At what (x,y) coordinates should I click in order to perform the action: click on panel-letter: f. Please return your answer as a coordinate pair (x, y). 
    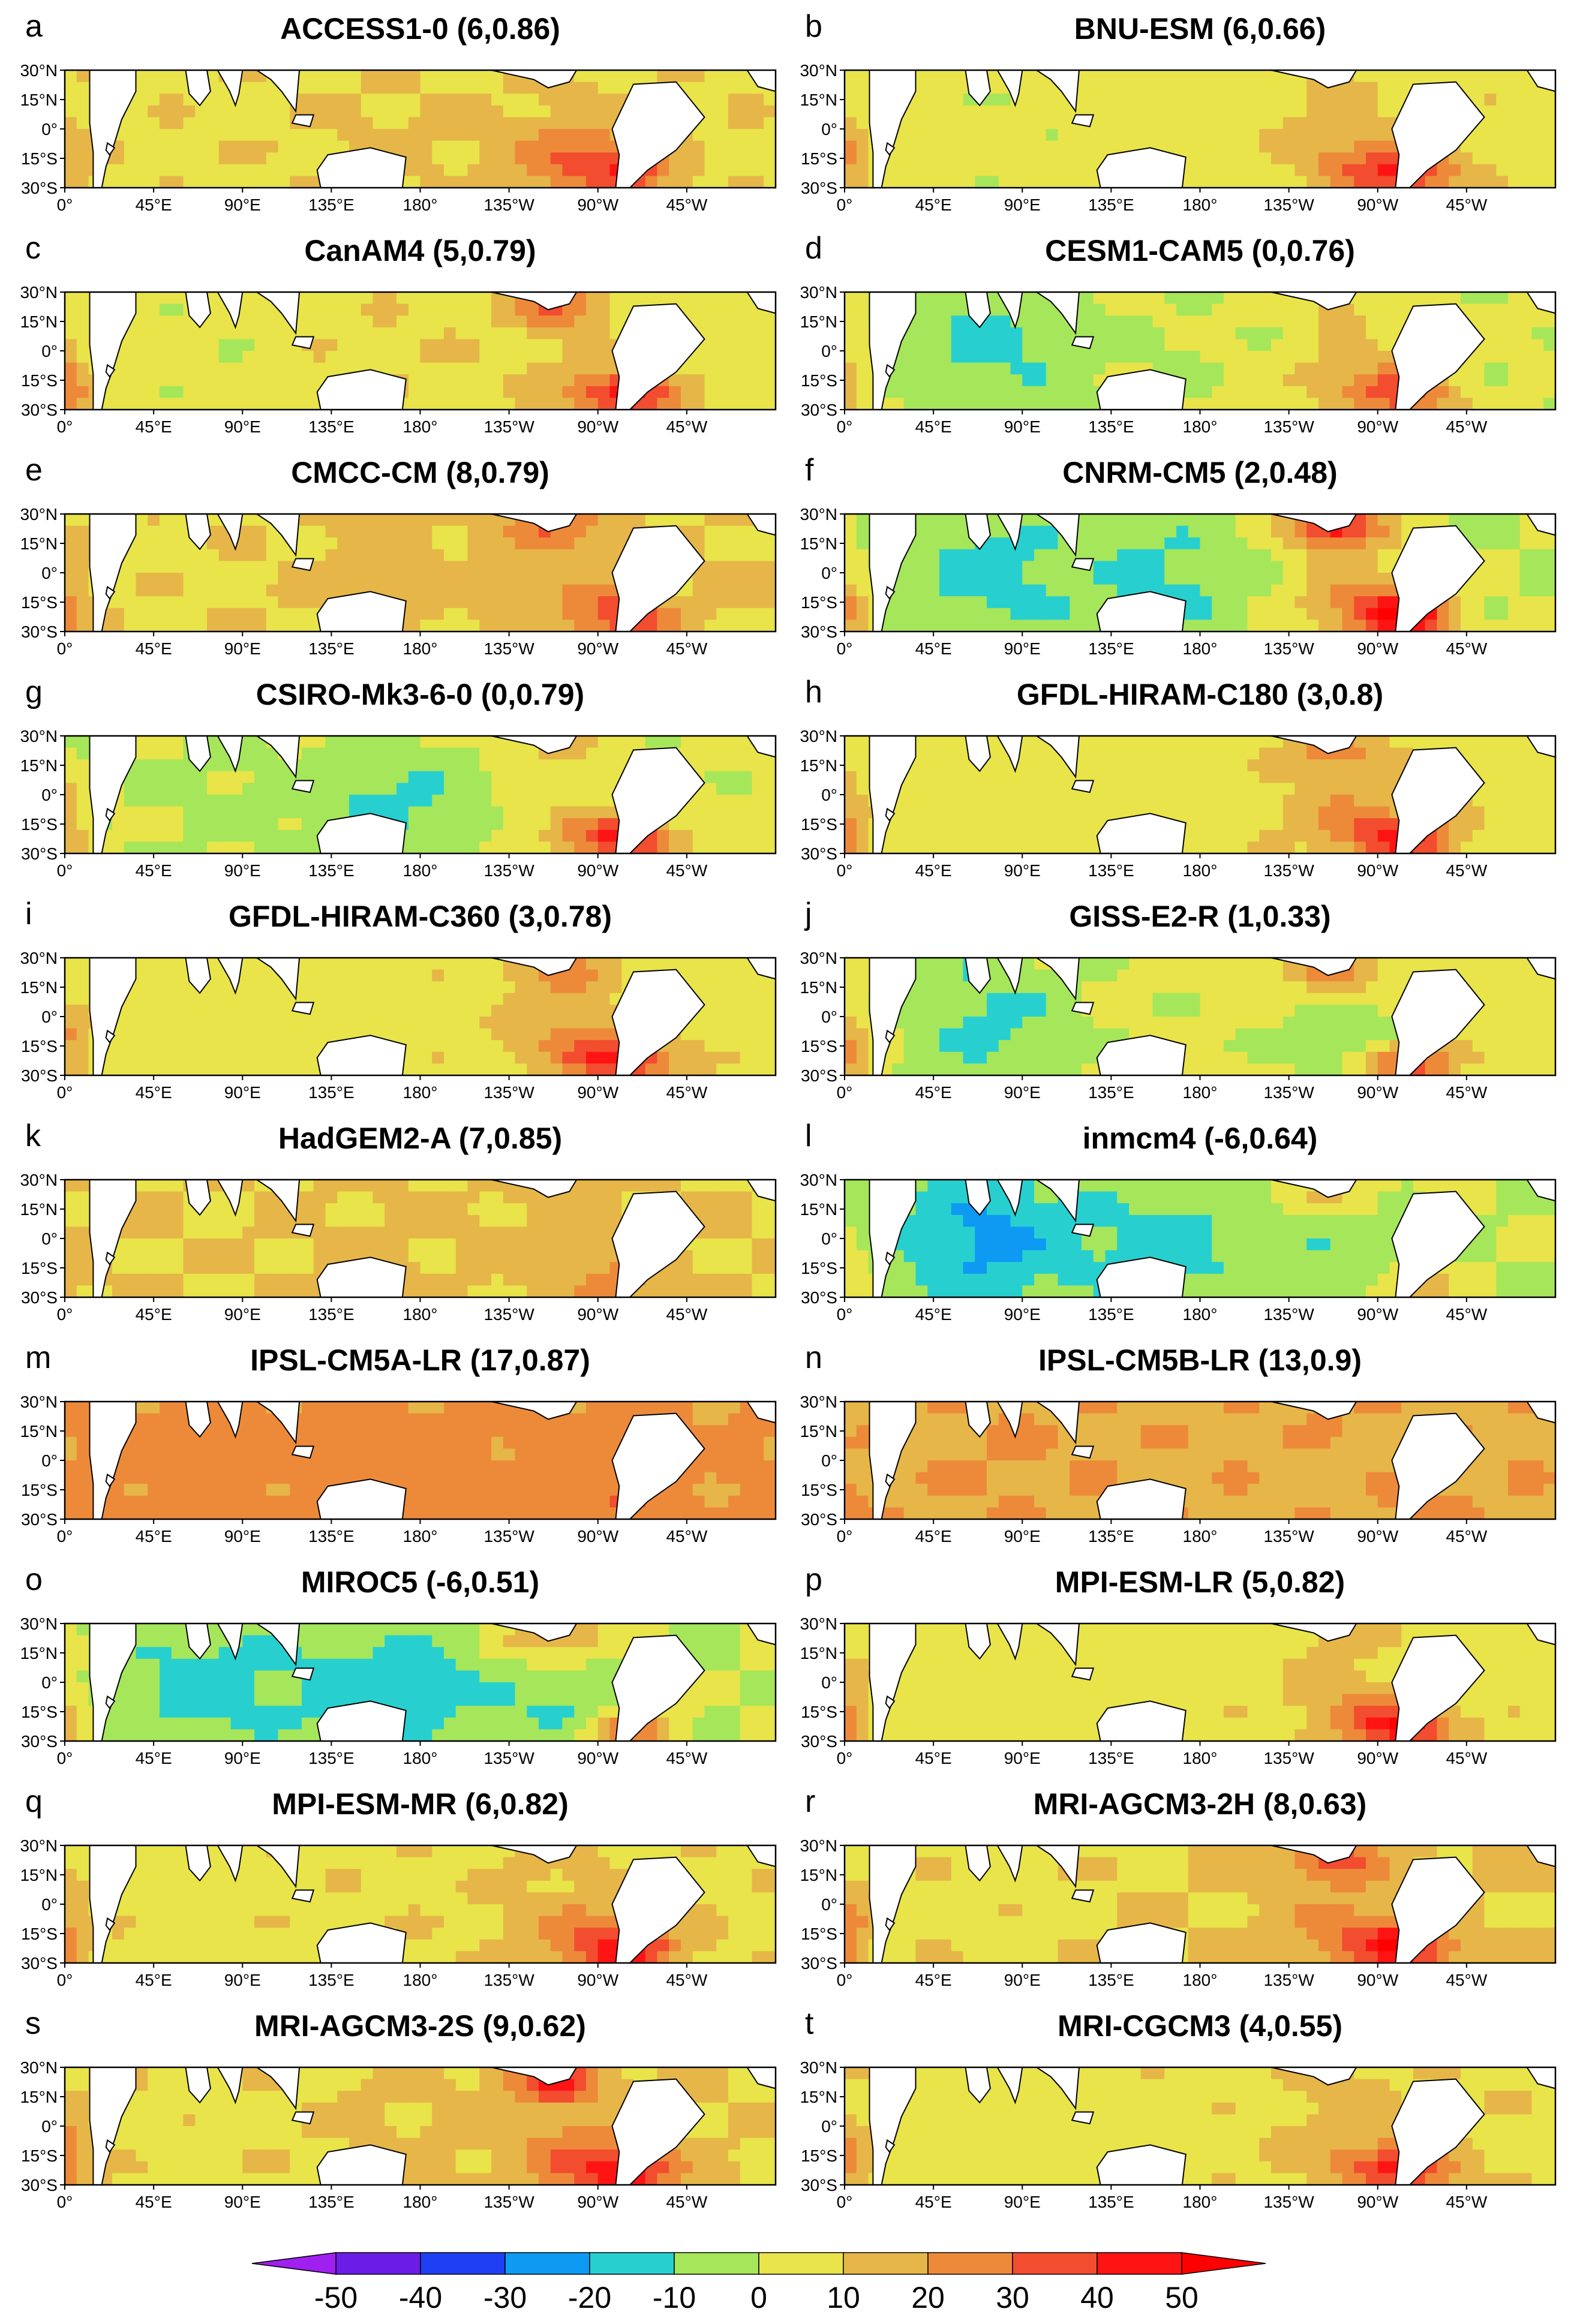
    Looking at the image, I should click on (810, 470).